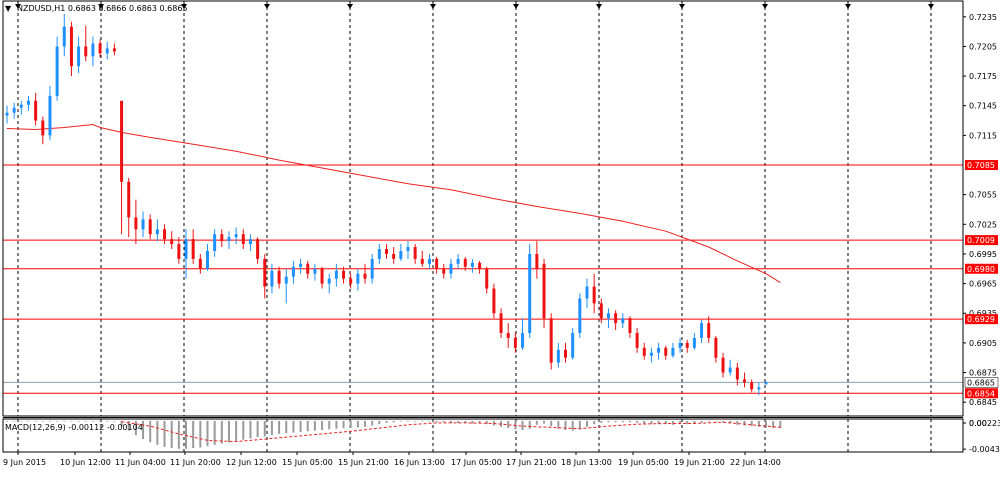 This screenshot has width=1000, height=502. Describe the element at coordinates (251, 462) in the screenshot. I see `time-tick-label: 12 Jun 12:00` at that location.